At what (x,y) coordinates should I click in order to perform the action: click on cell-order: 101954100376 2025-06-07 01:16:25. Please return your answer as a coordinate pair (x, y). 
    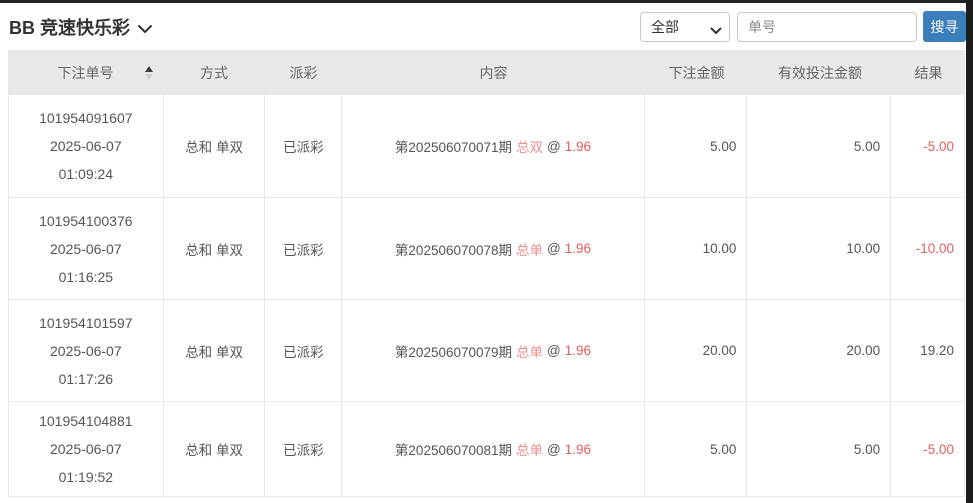
    Looking at the image, I should click on (86, 248).